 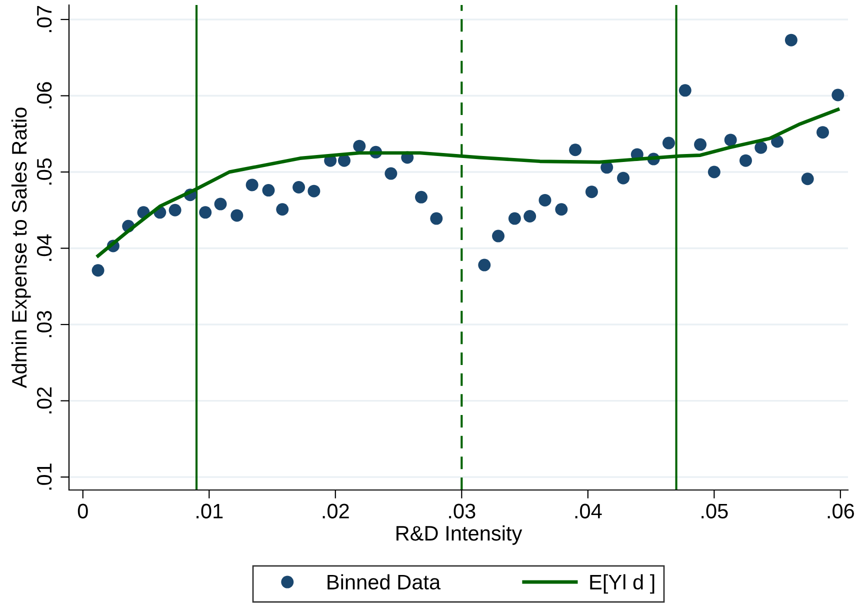 What do you see at coordinates (44, 477) in the screenshot?
I see `y-tick-label: .01` at bounding box center [44, 477].